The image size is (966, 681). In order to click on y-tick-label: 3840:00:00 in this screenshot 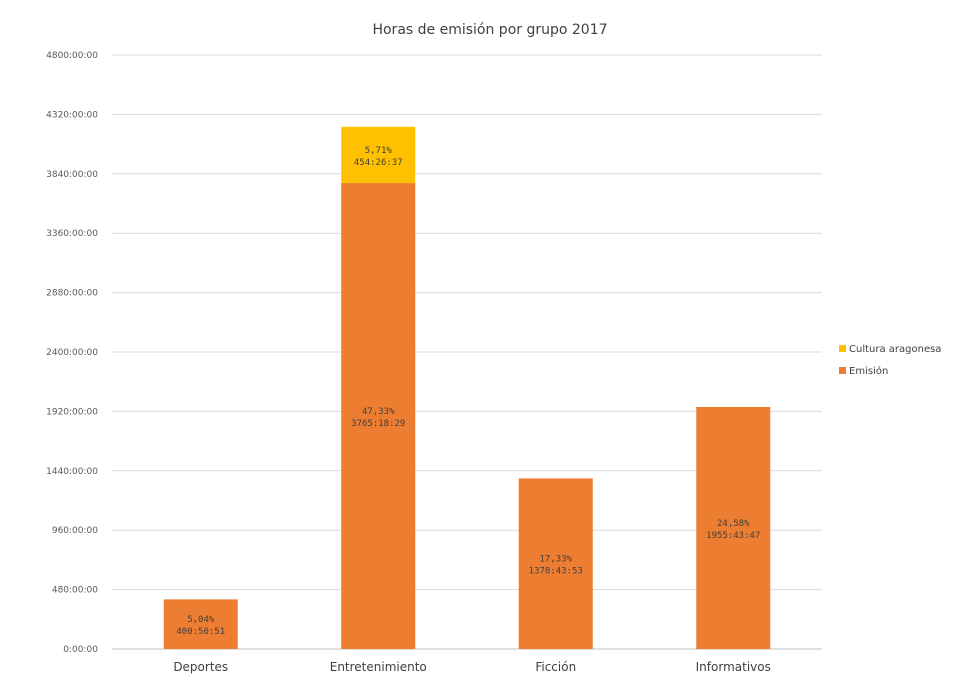, I will do `click(72, 175)`.